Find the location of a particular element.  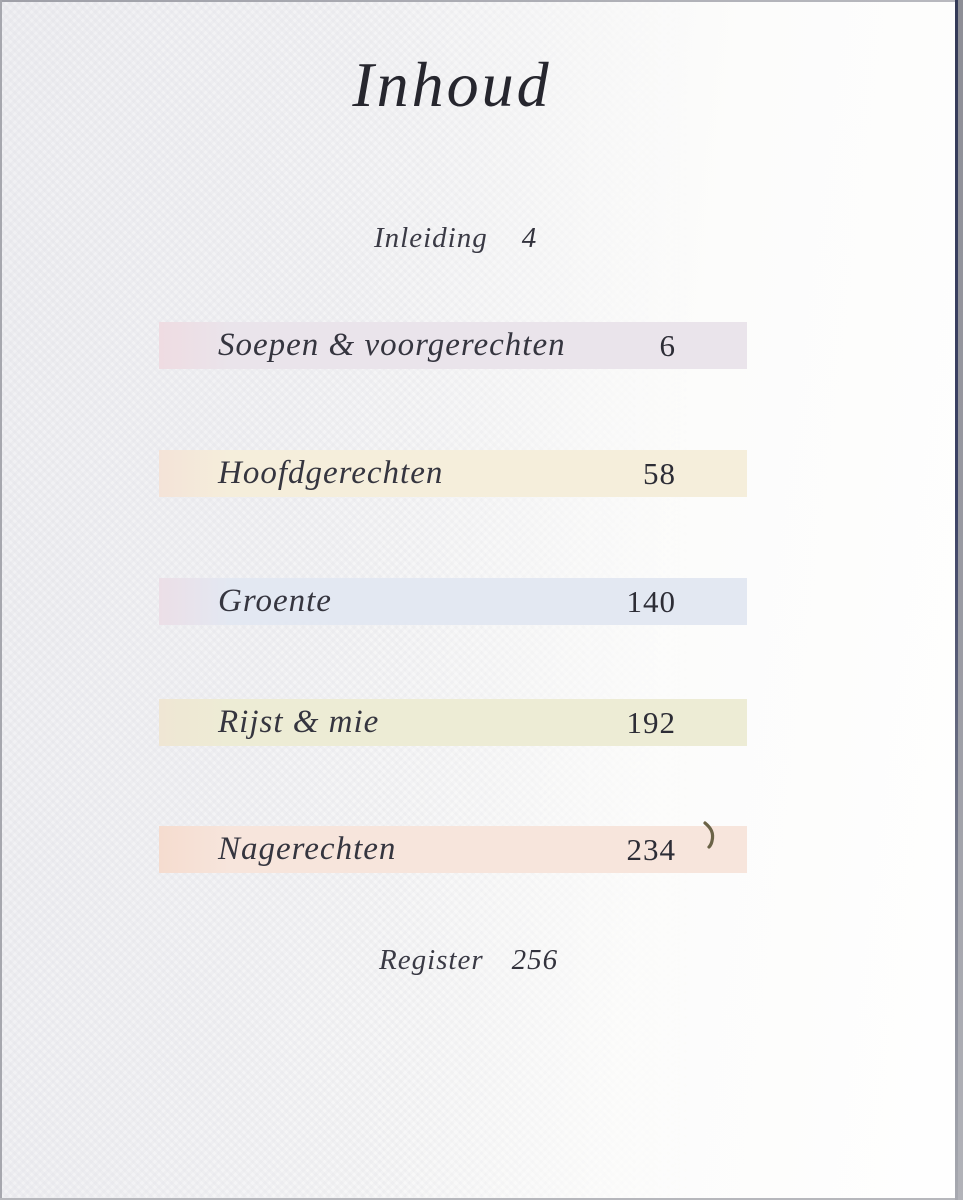

chapter-page-number: 192 is located at coordinates (651, 722).